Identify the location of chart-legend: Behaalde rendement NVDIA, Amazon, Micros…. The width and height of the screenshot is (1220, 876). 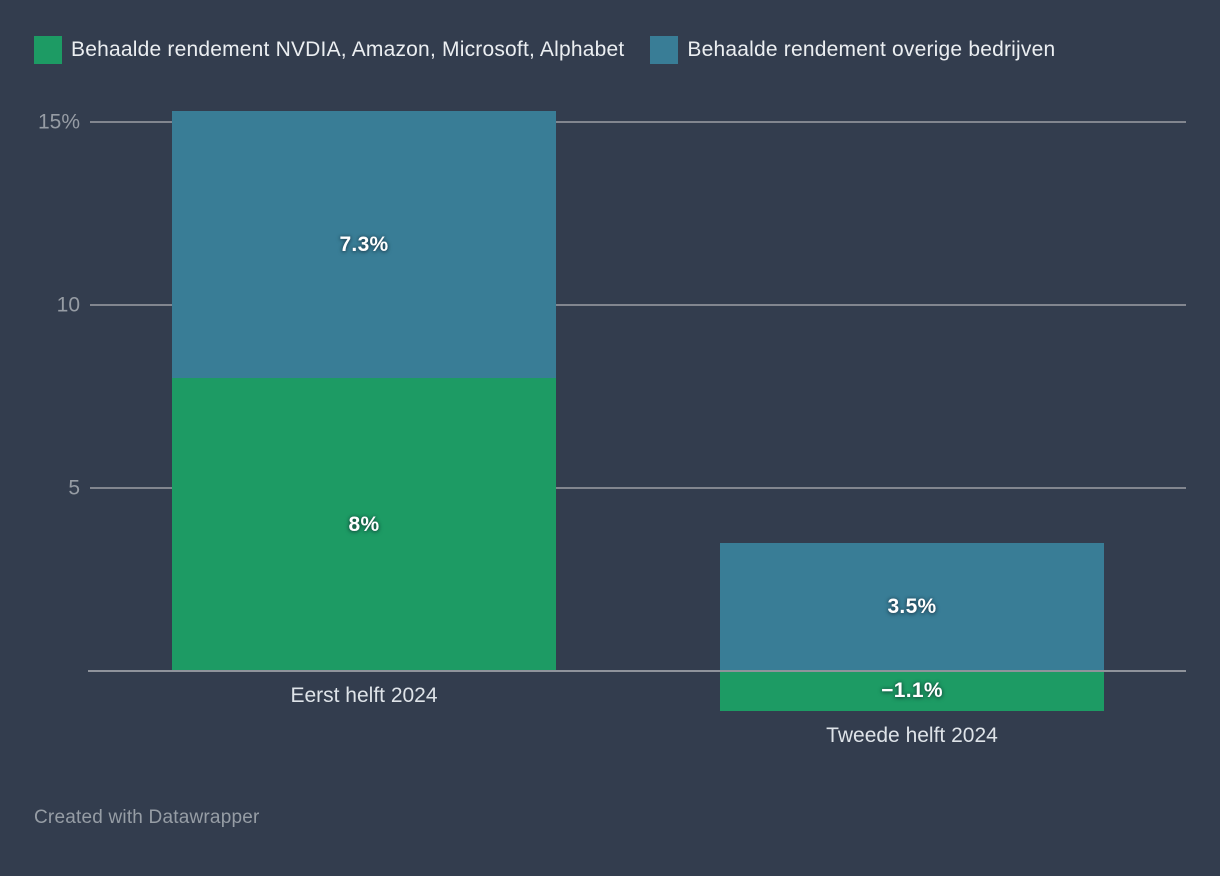
(544, 50).